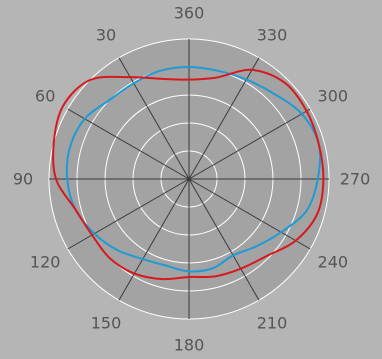 This screenshot has width=382, height=359. Describe the element at coordinates (45, 96) in the screenshot. I see `angular-tick-label: 60` at that location.